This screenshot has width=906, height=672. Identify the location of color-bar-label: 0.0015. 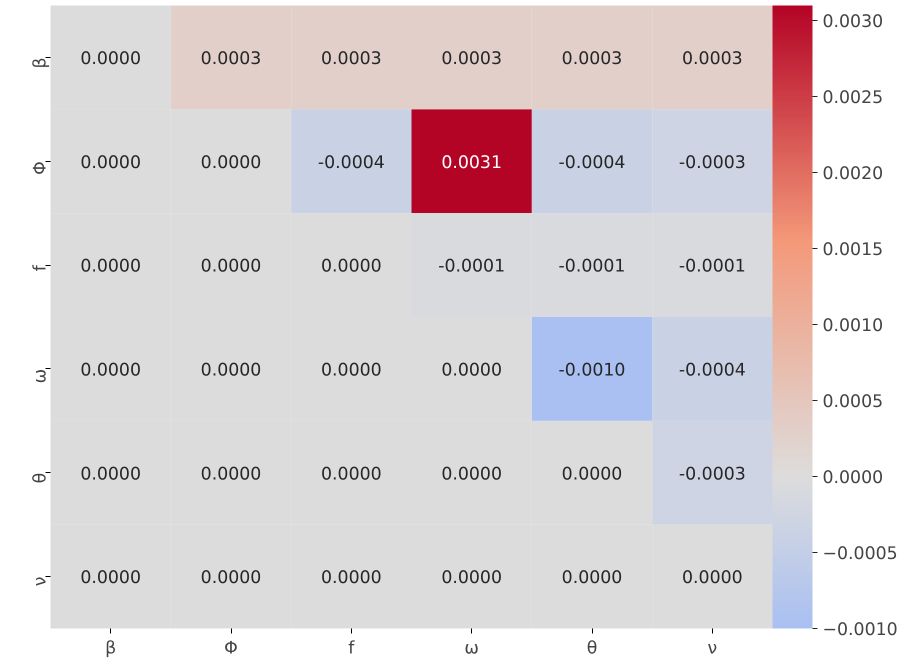
(853, 250).